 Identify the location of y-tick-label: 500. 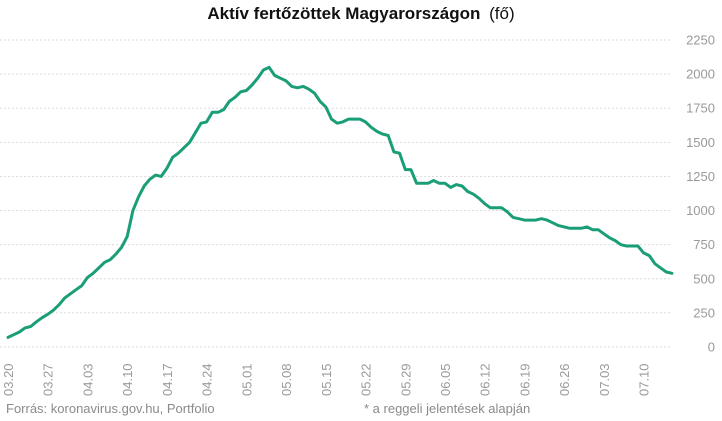
(704, 278).